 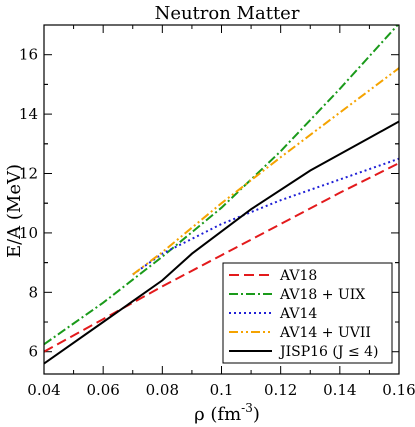 What do you see at coordinates (33, 352) in the screenshot?
I see `y-tick-label: 6` at bounding box center [33, 352].